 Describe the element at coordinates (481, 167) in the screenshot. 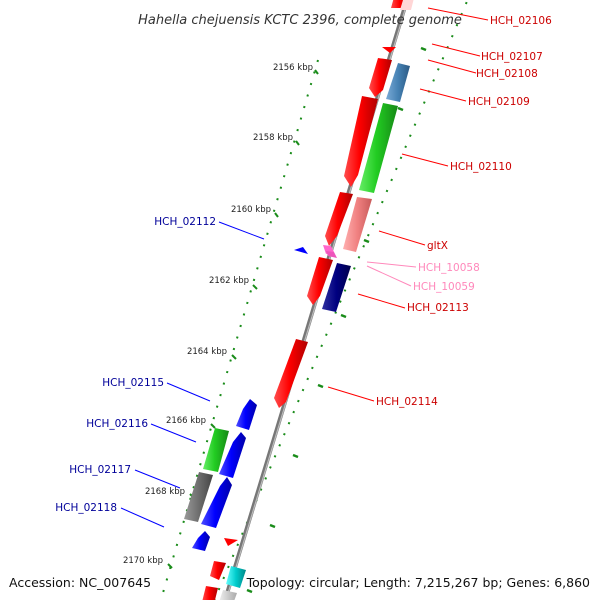

I see `label-HCH_02110: HCH_02110` at that location.